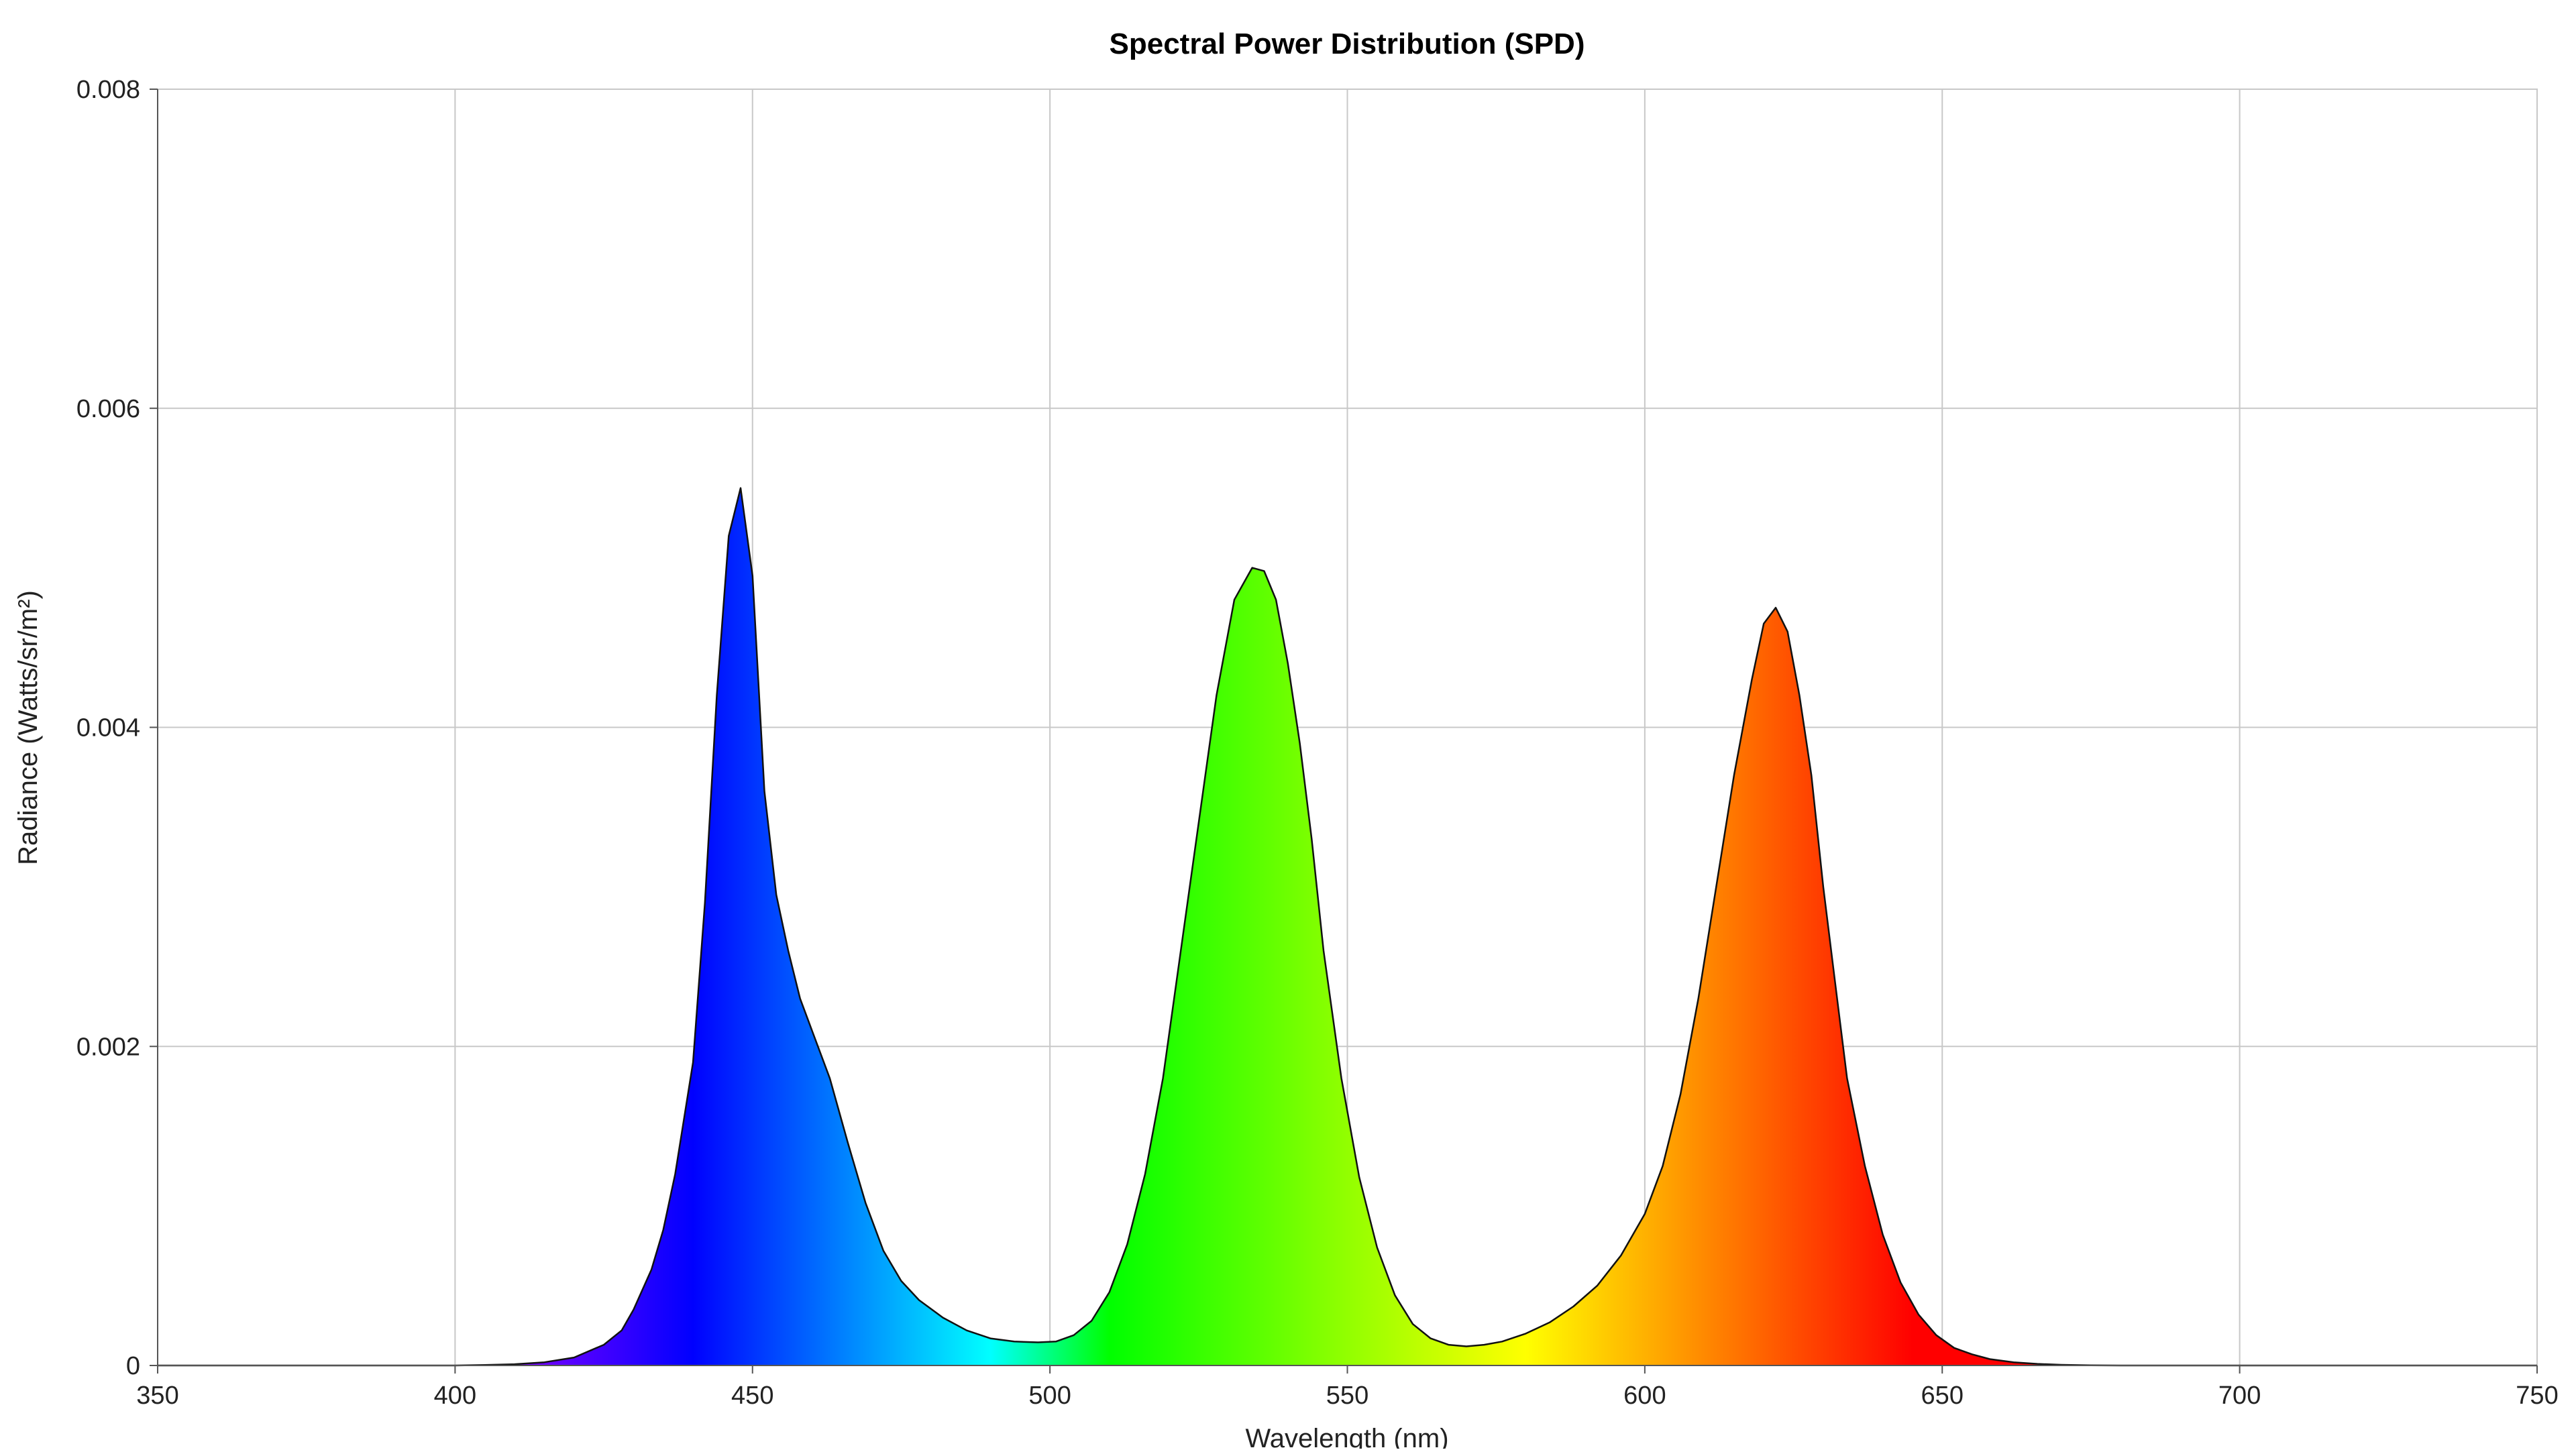  What do you see at coordinates (1347, 44) in the screenshot?
I see `chart-title: Spectral Power Distribution (SPD)` at bounding box center [1347, 44].